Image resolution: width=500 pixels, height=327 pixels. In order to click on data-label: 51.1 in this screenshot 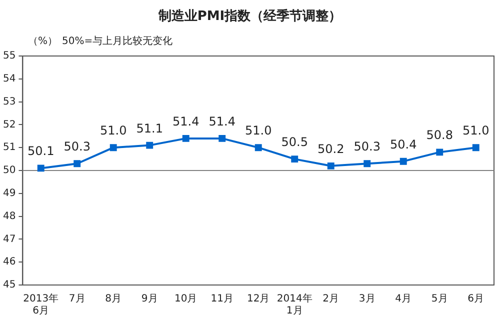, I will do `click(149, 128)`.